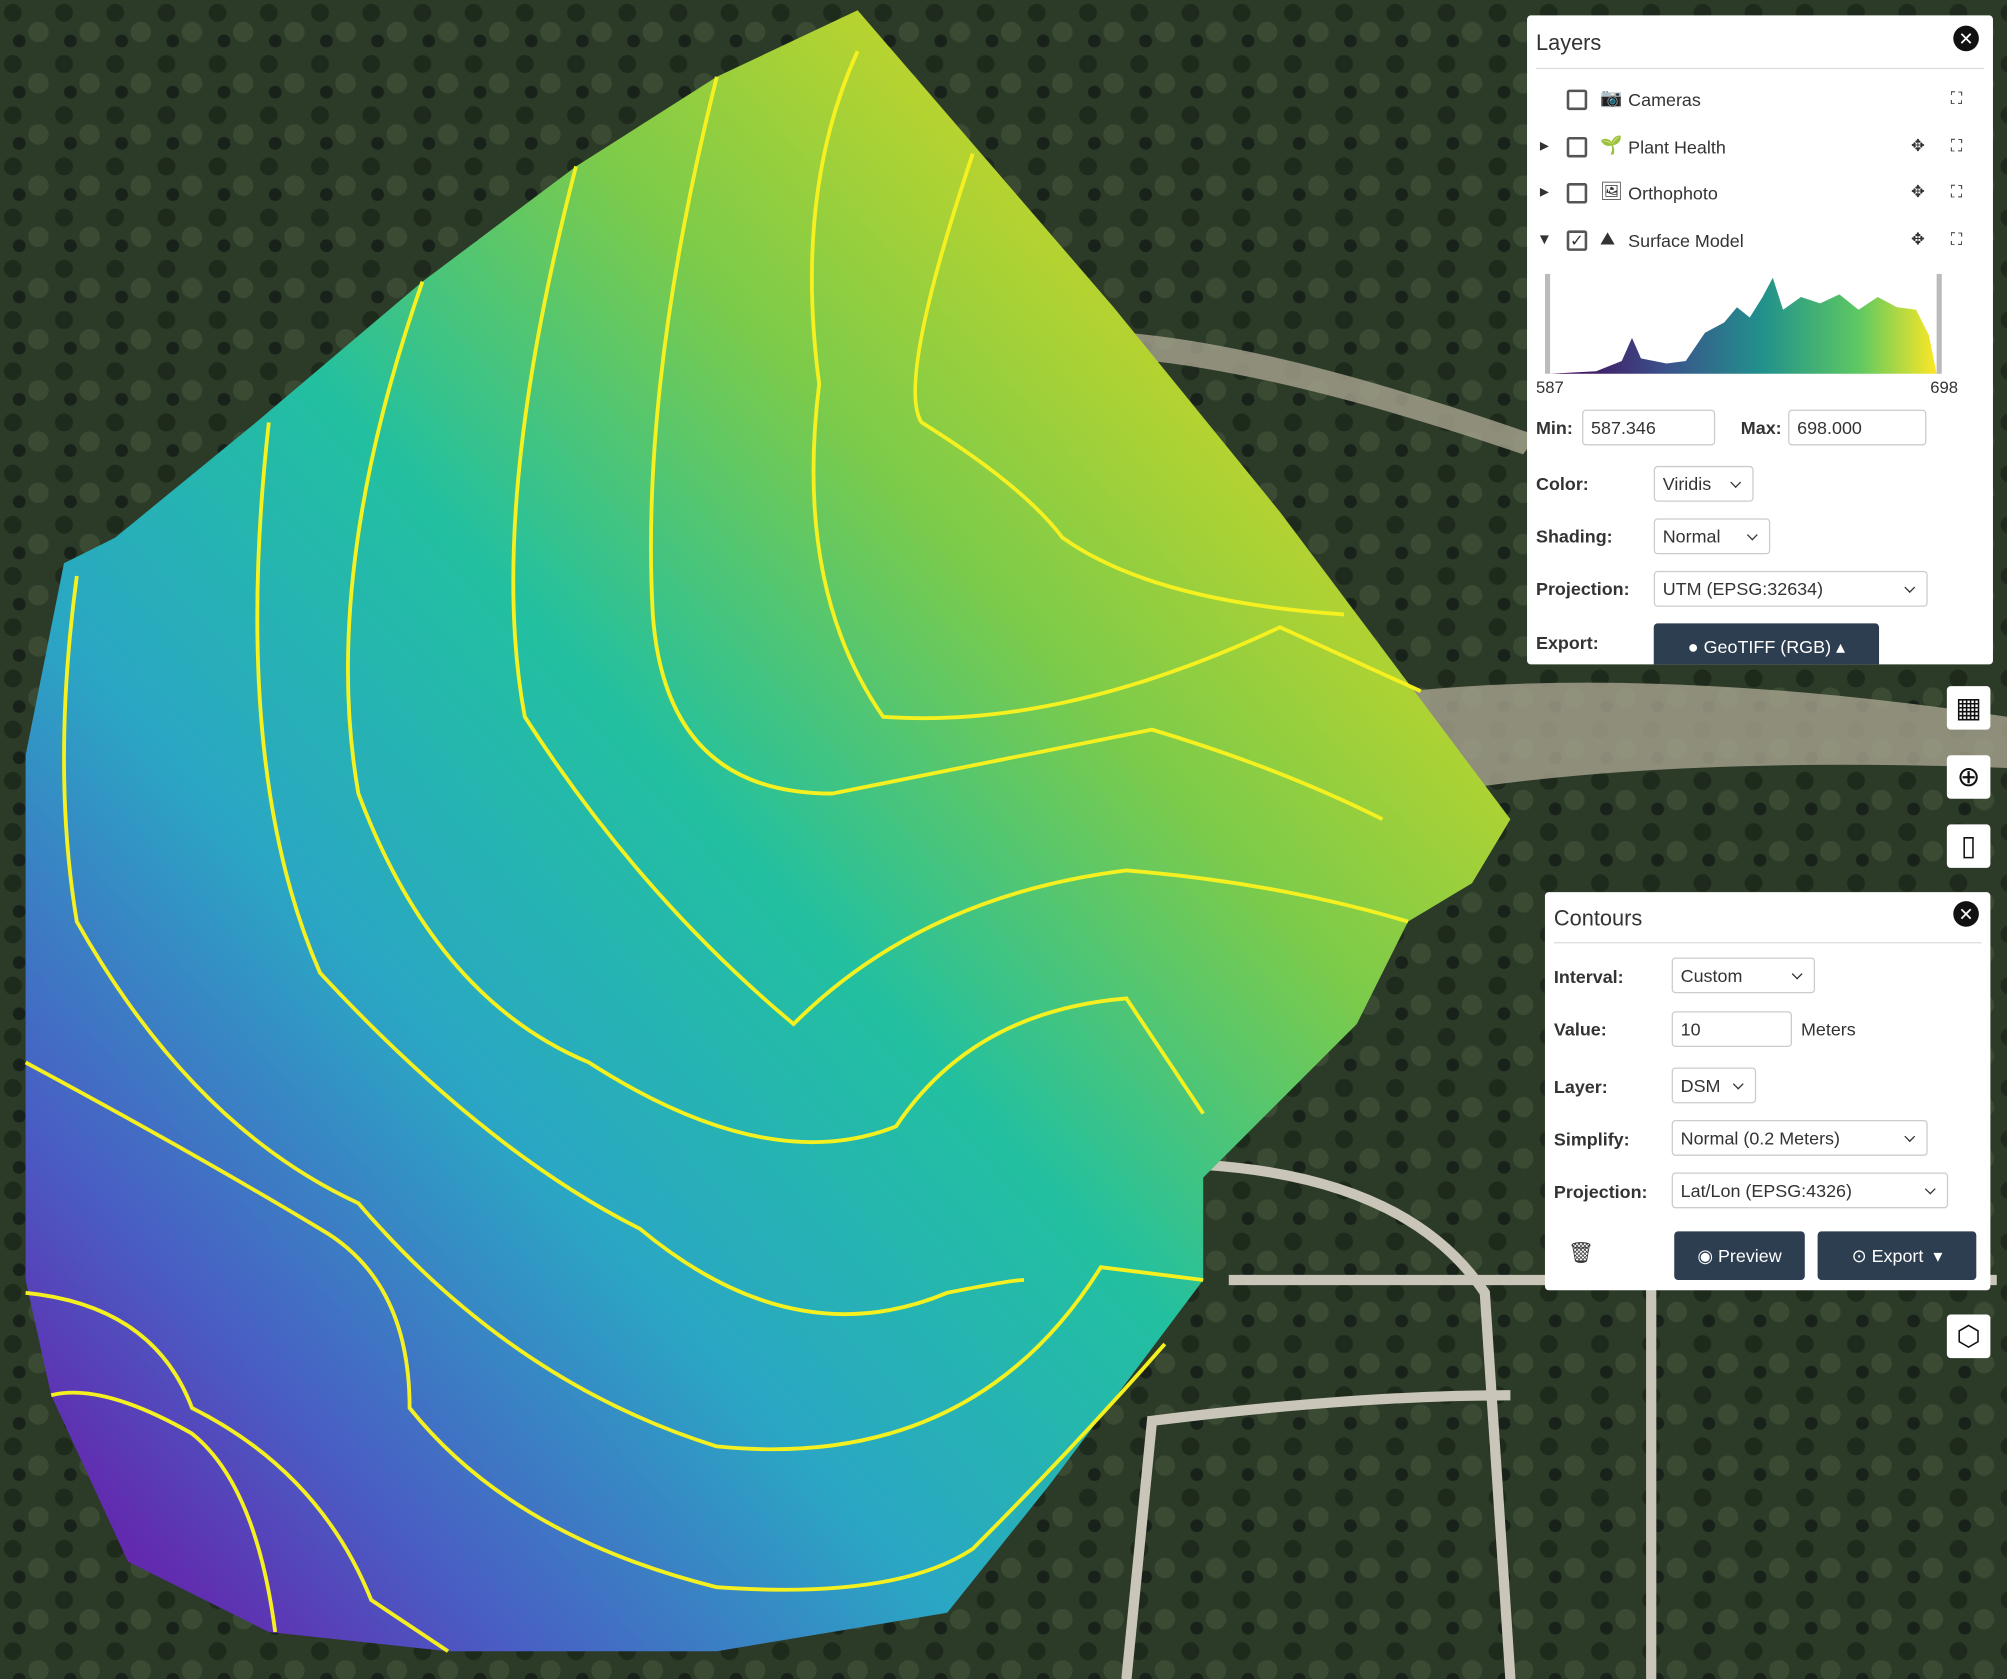  I want to click on histogram-min: 587, so click(1550, 387).